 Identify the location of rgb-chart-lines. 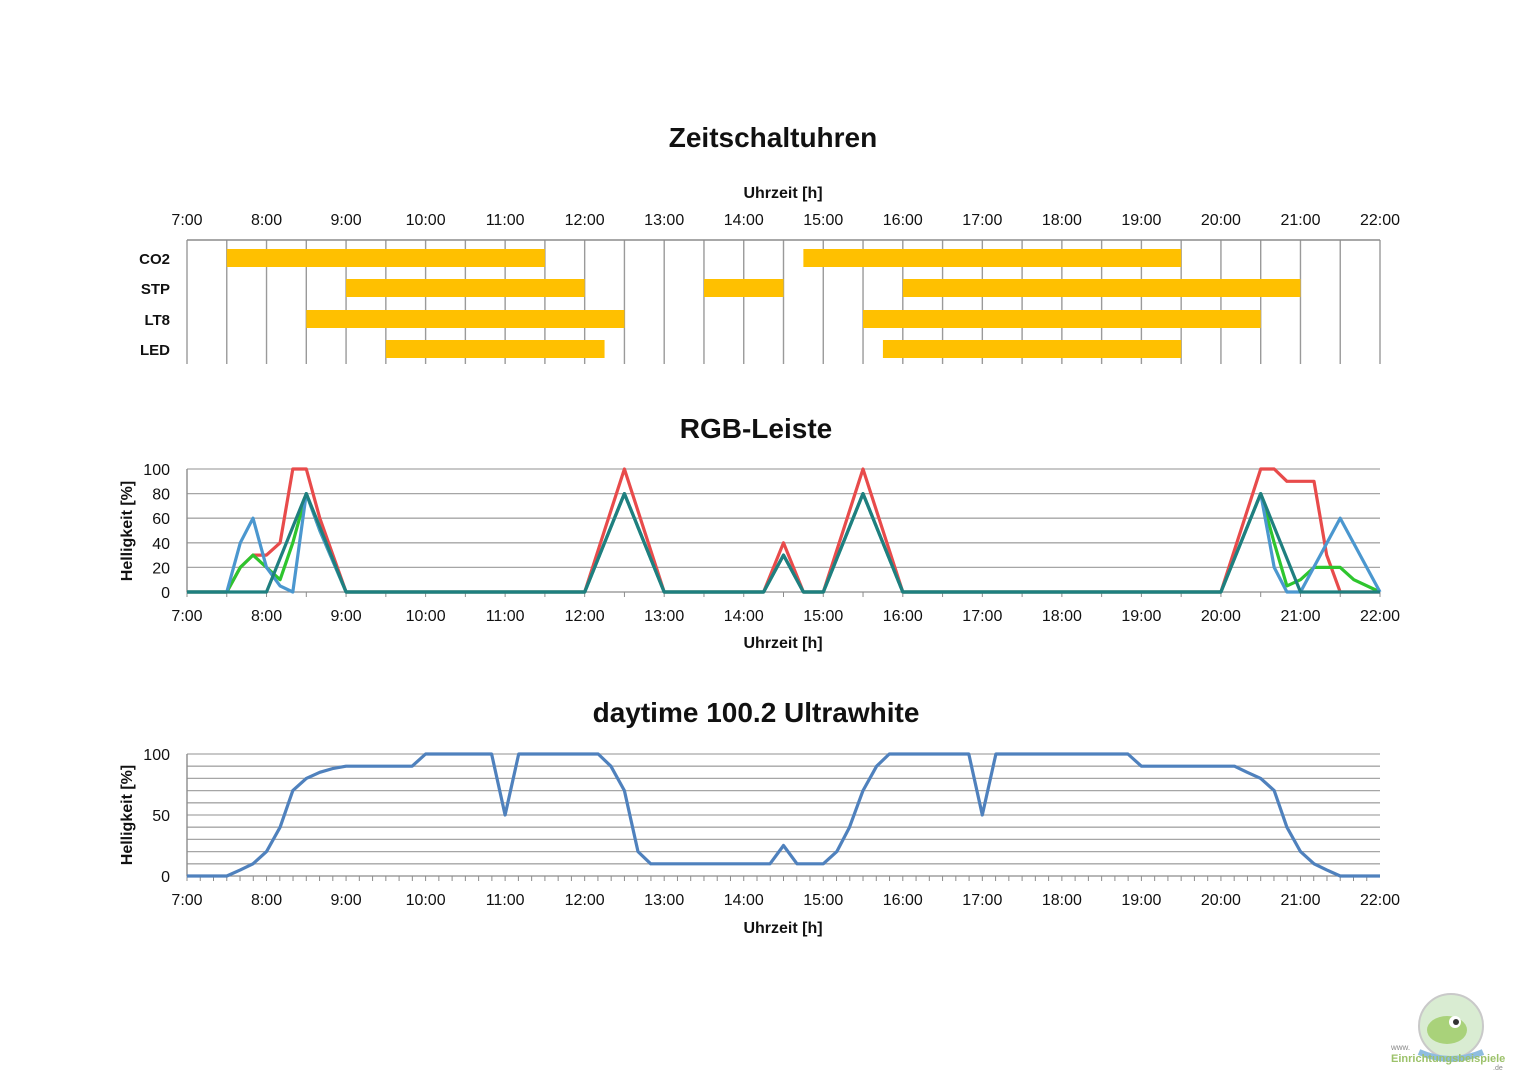
(784, 530).